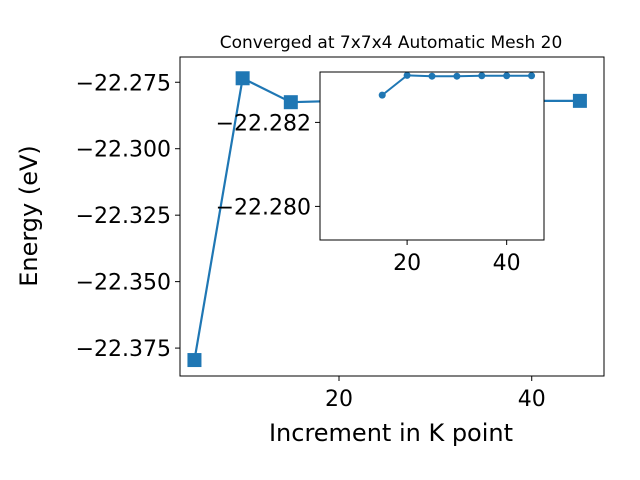 The image size is (640, 480). Describe the element at coordinates (123, 83) in the screenshot. I see `y-tick-label: −22.275` at that location.